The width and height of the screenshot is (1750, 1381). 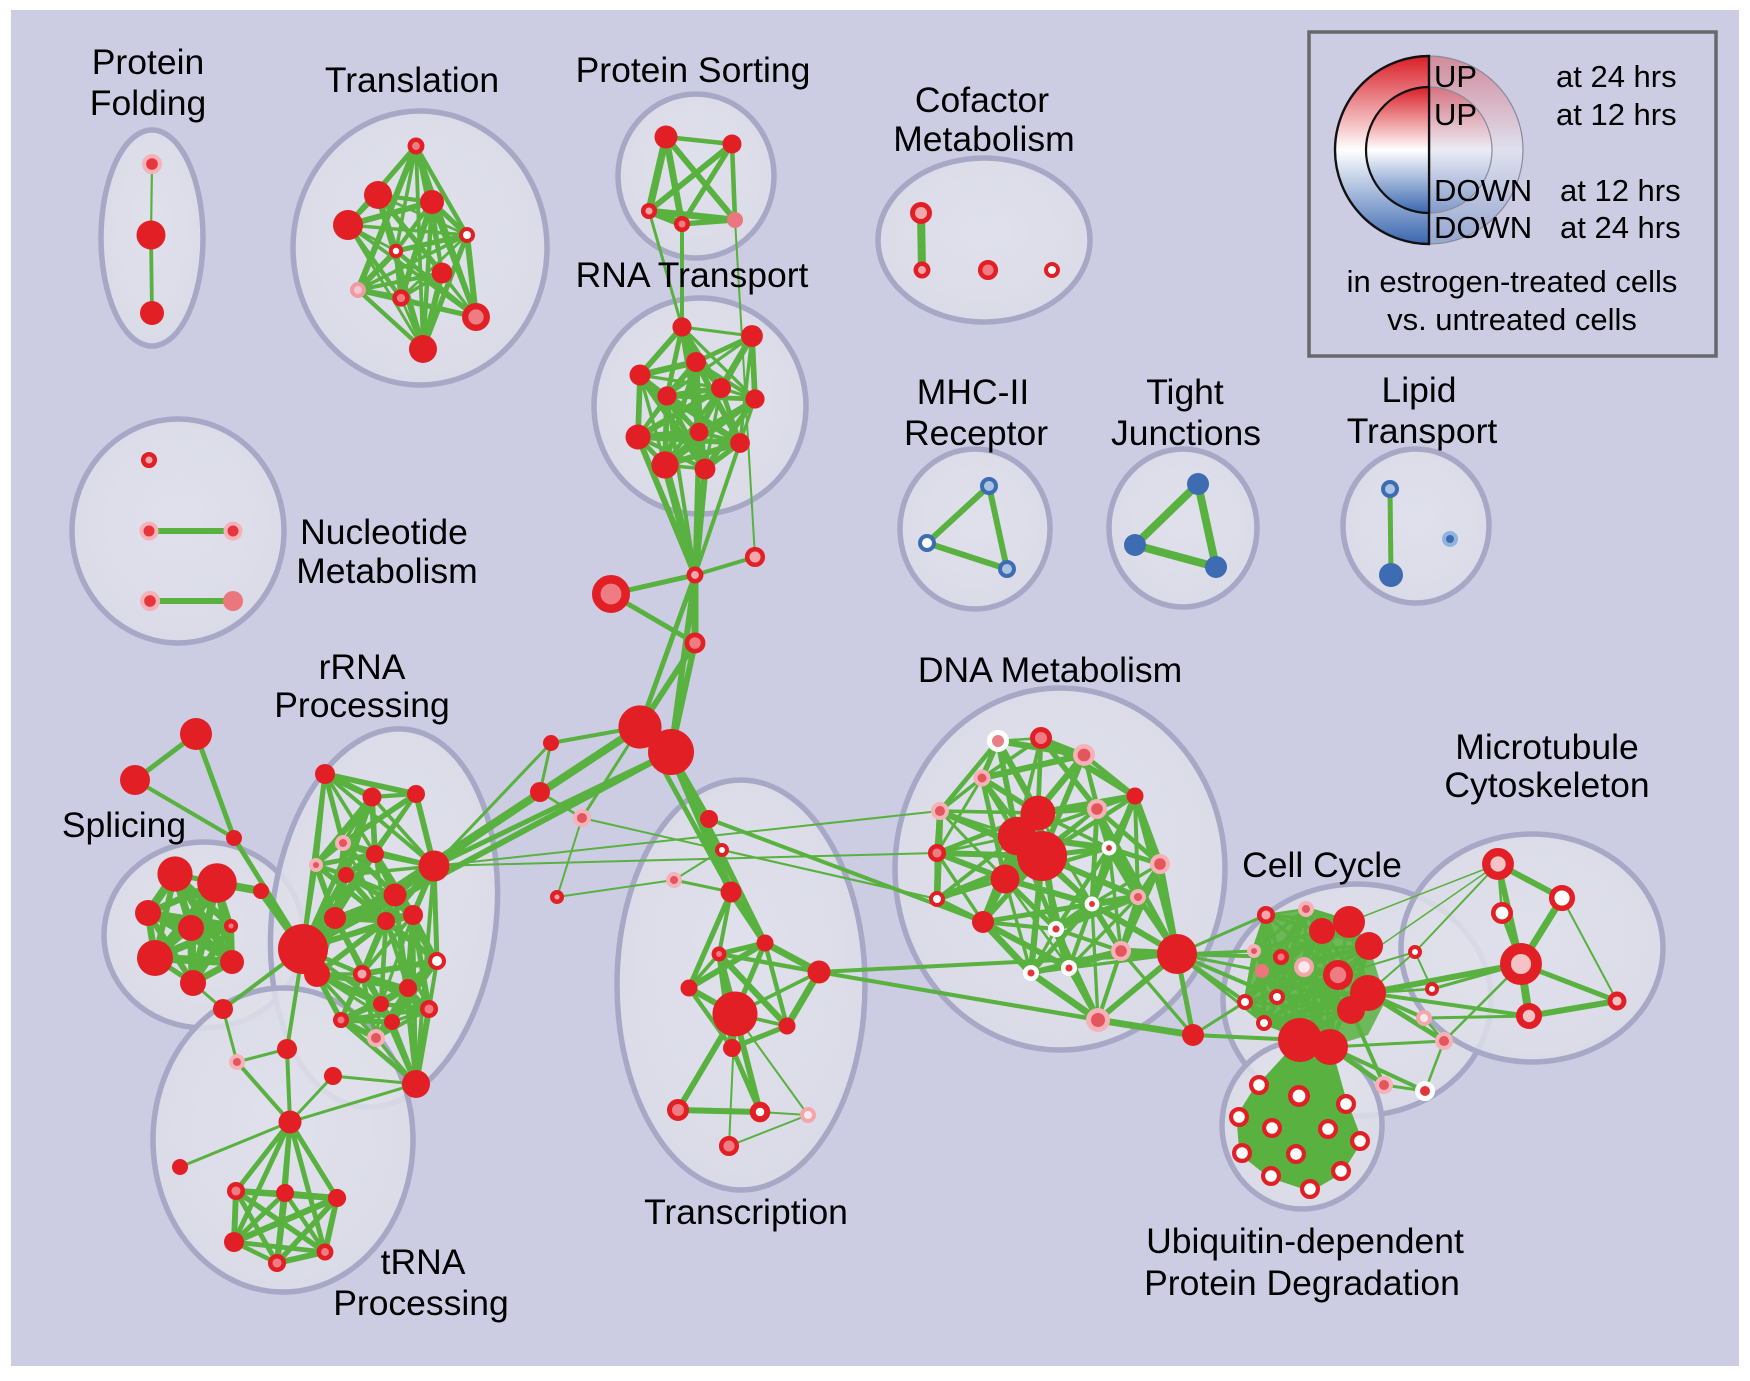 What do you see at coordinates (1546, 785) in the screenshot?
I see `svg-text: Cytoskeleton` at bounding box center [1546, 785].